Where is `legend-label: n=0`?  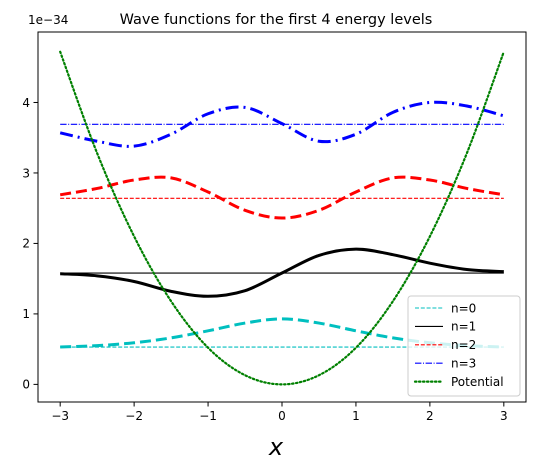
legend-label: n=0 is located at coordinates (463, 308).